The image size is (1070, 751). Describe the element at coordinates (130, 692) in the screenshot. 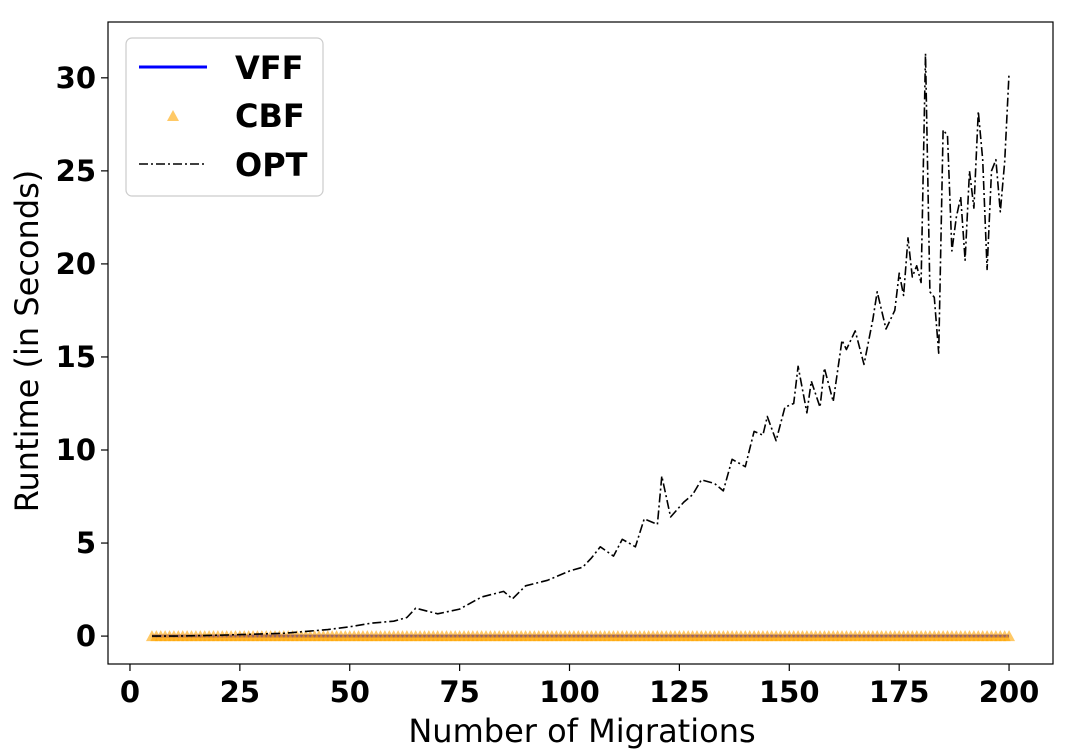

I see `x-tick-label: 0` at that location.